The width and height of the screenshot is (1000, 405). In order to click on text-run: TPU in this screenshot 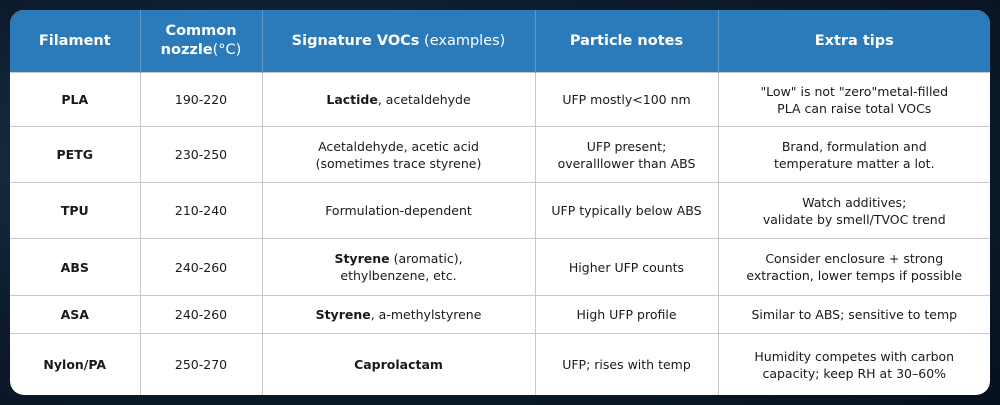, I will do `click(74, 210)`.